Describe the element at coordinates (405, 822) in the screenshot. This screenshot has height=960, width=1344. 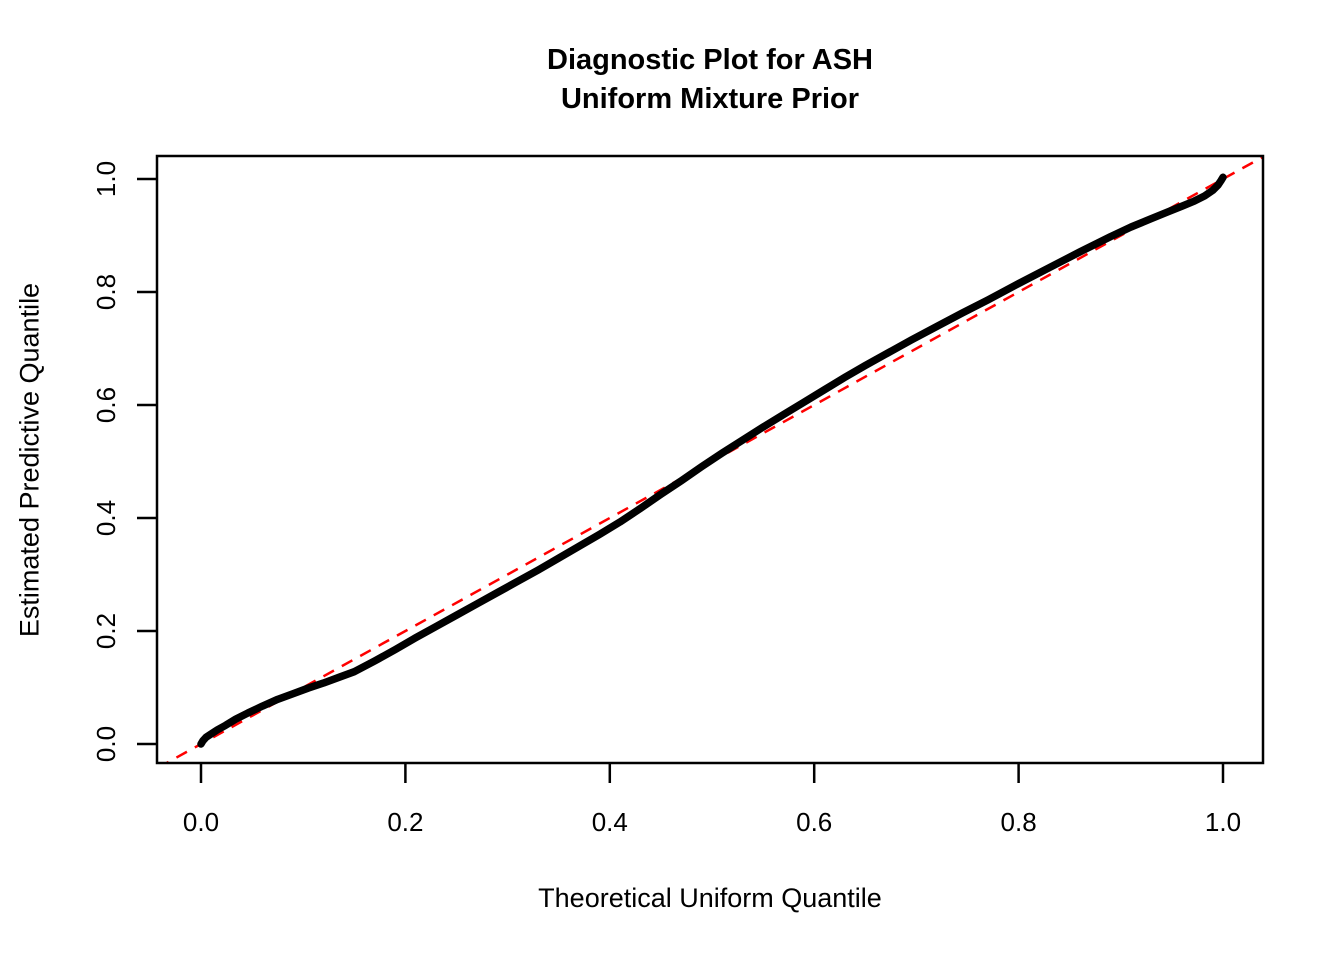
I see `x-axis-tick-label: 0.2` at that location.